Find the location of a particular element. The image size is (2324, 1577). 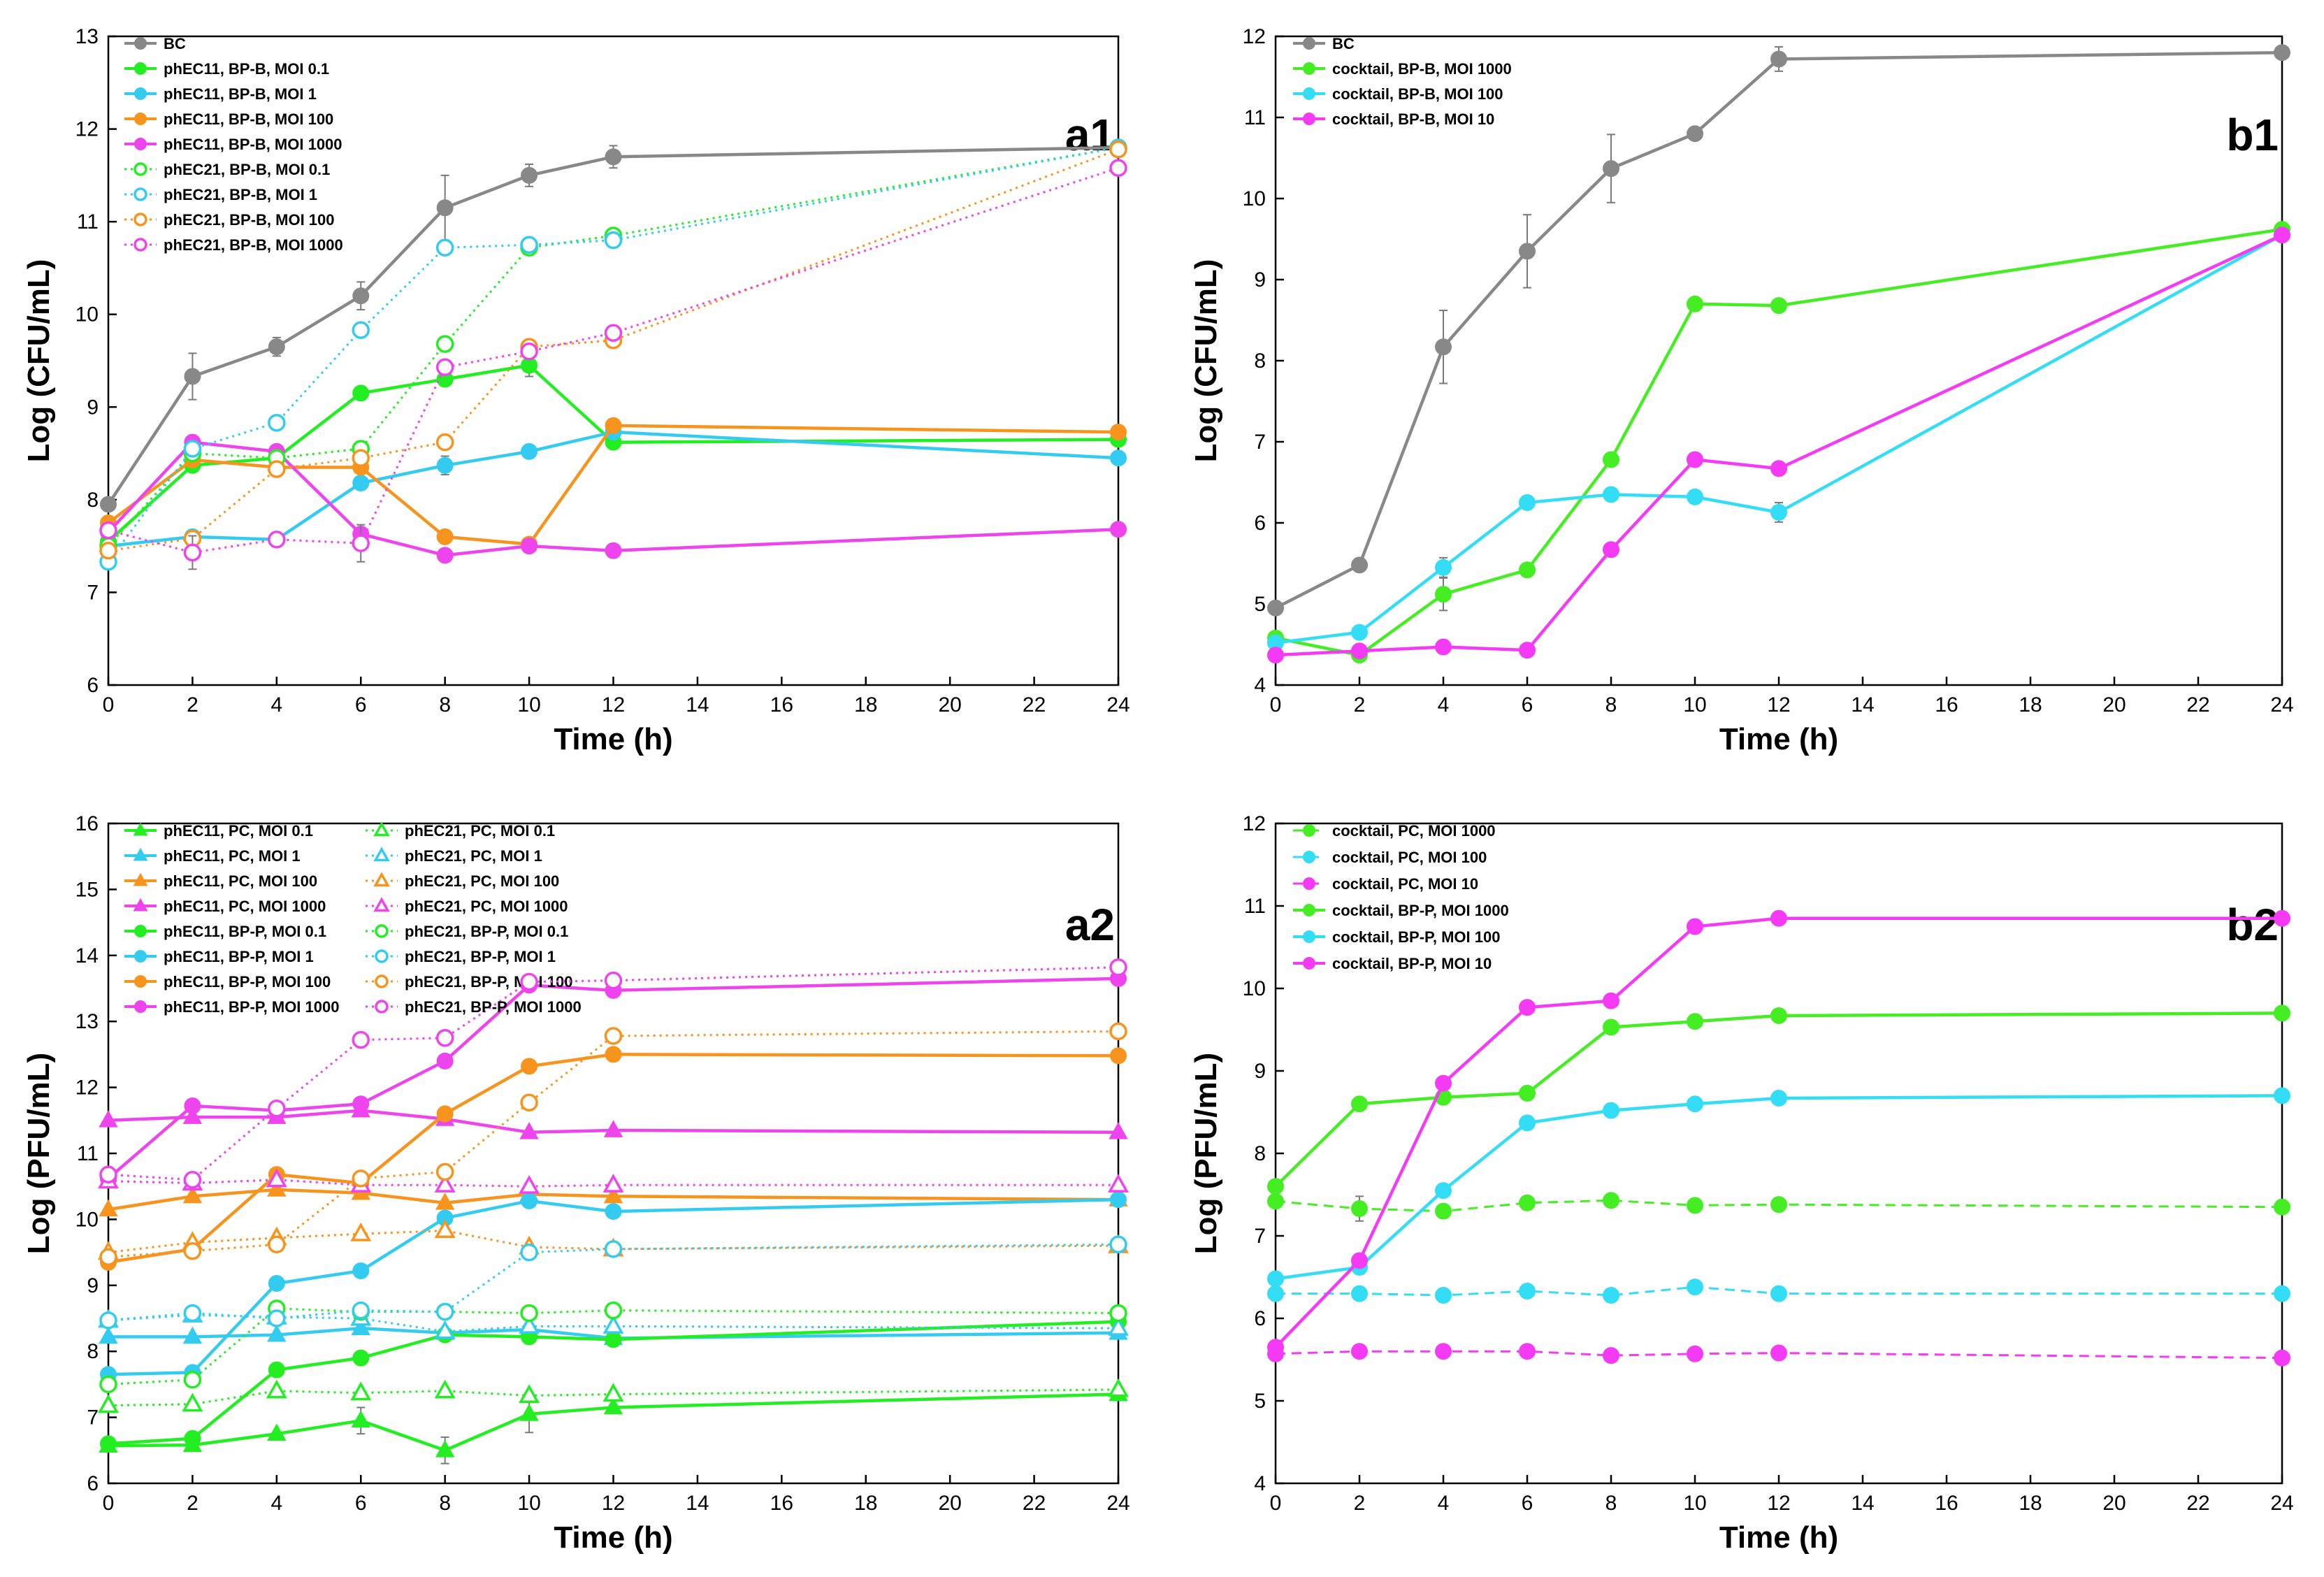

legend-entry: phEC21, PC, MOI 1 is located at coordinates (454, 856).